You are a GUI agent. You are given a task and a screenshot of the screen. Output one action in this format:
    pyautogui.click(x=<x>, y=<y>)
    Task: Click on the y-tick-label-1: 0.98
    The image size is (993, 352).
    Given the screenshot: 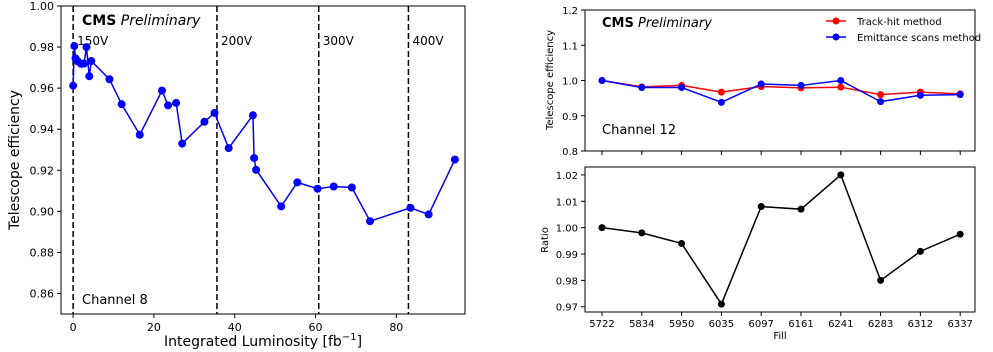 What is the action you would take?
    pyautogui.click(x=567, y=281)
    